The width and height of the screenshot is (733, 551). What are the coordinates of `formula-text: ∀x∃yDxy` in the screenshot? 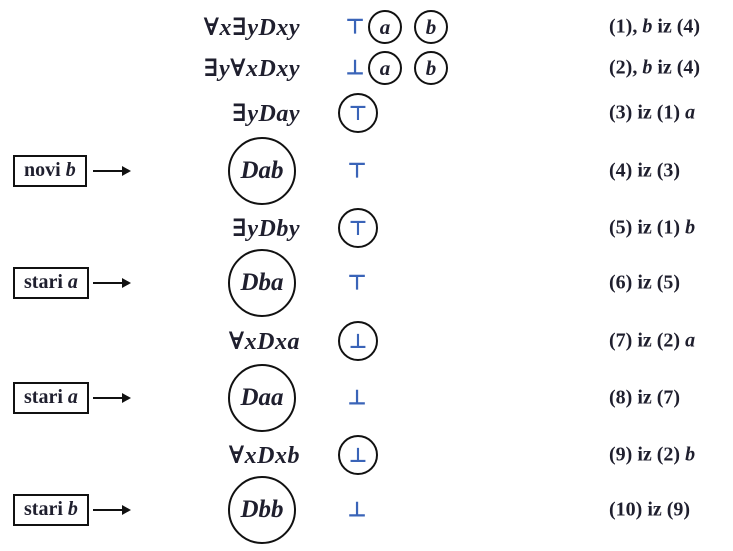 It's located at (252, 27).